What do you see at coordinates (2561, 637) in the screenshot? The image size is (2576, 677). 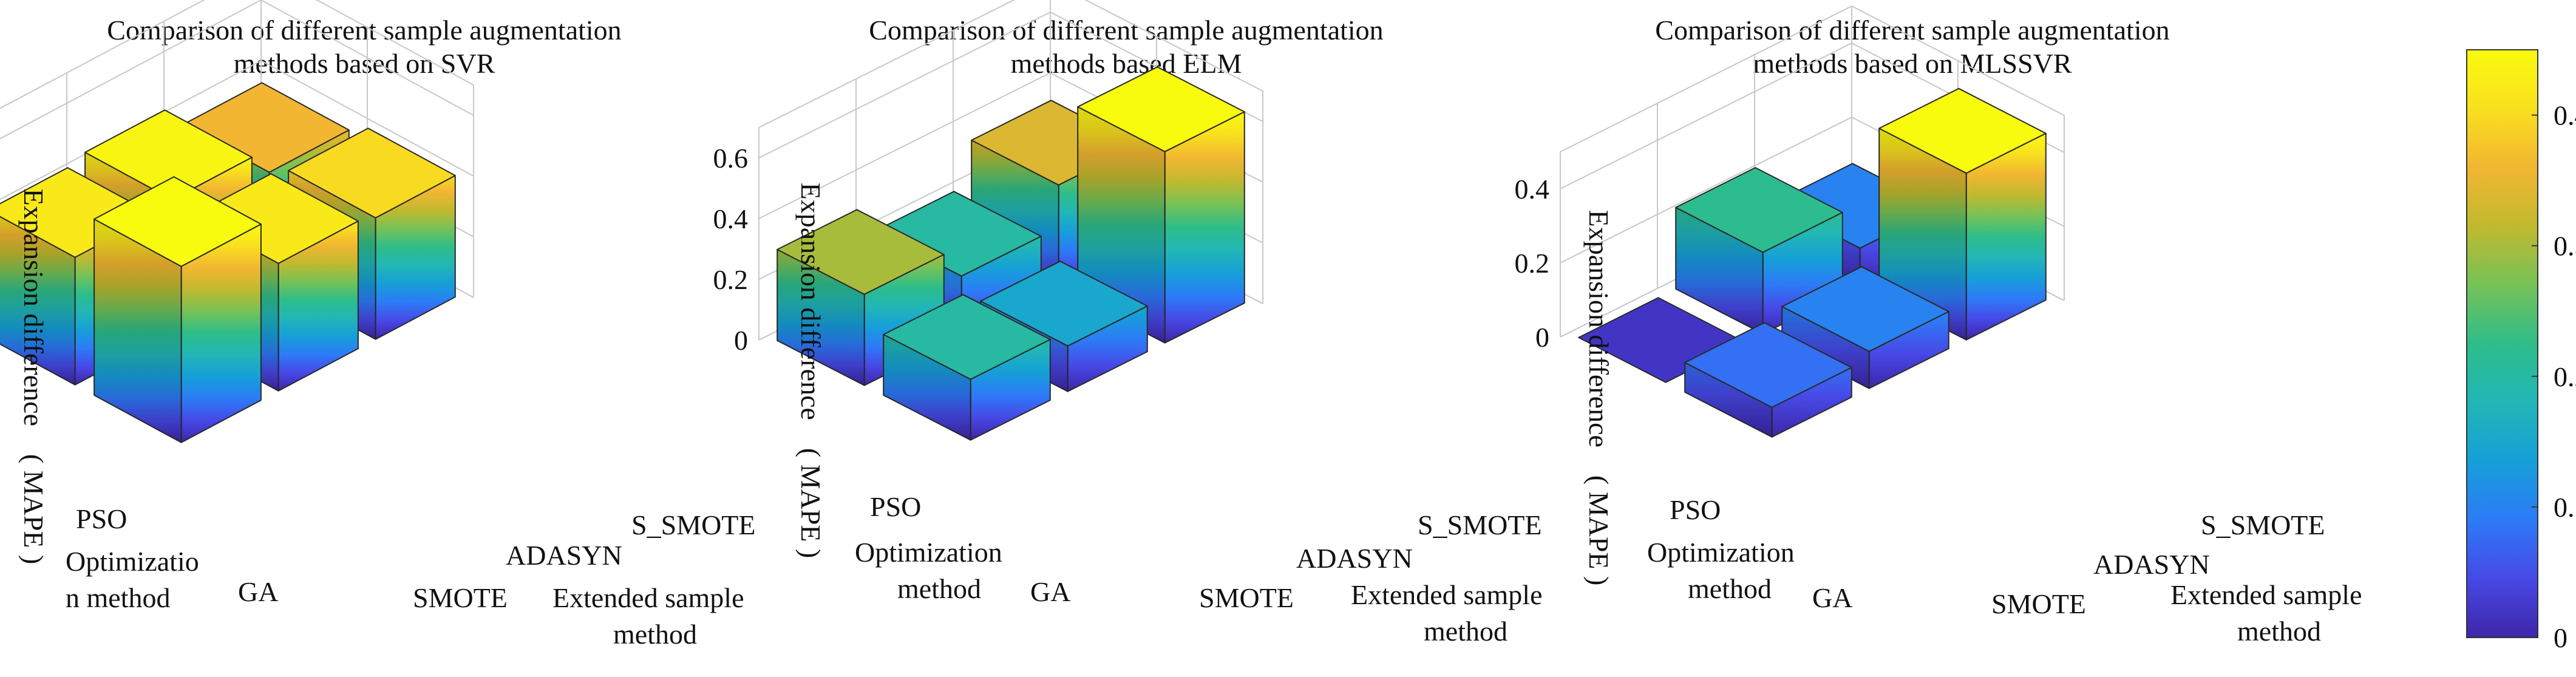 I see `colorbar-tick-label: 0` at bounding box center [2561, 637].